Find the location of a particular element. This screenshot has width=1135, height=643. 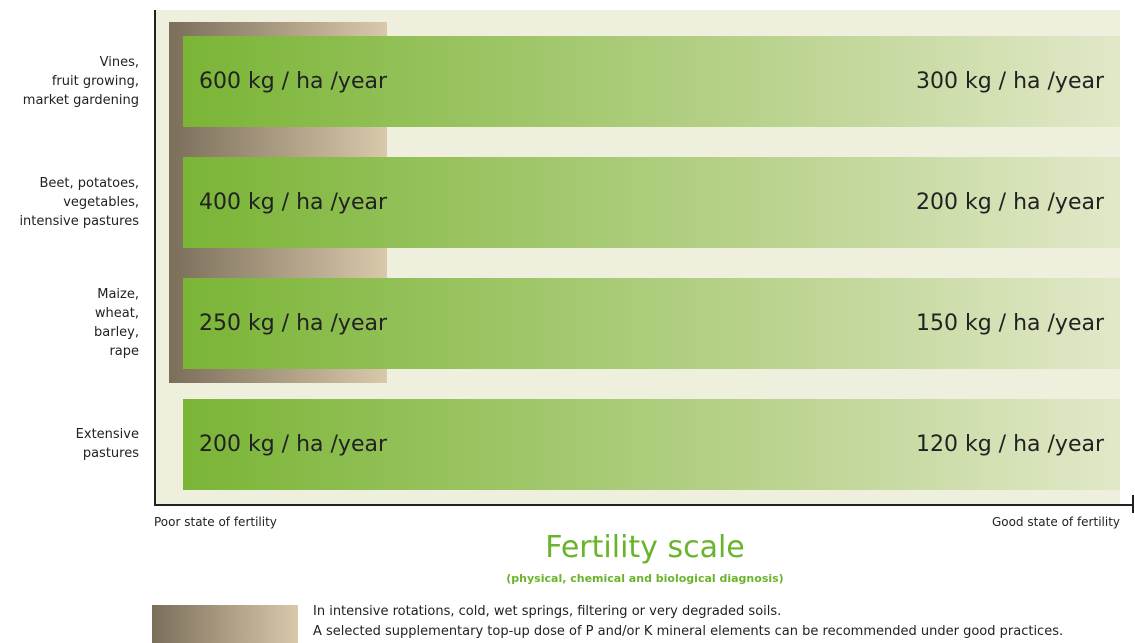

row-label: vegetables, is located at coordinates (101, 202).